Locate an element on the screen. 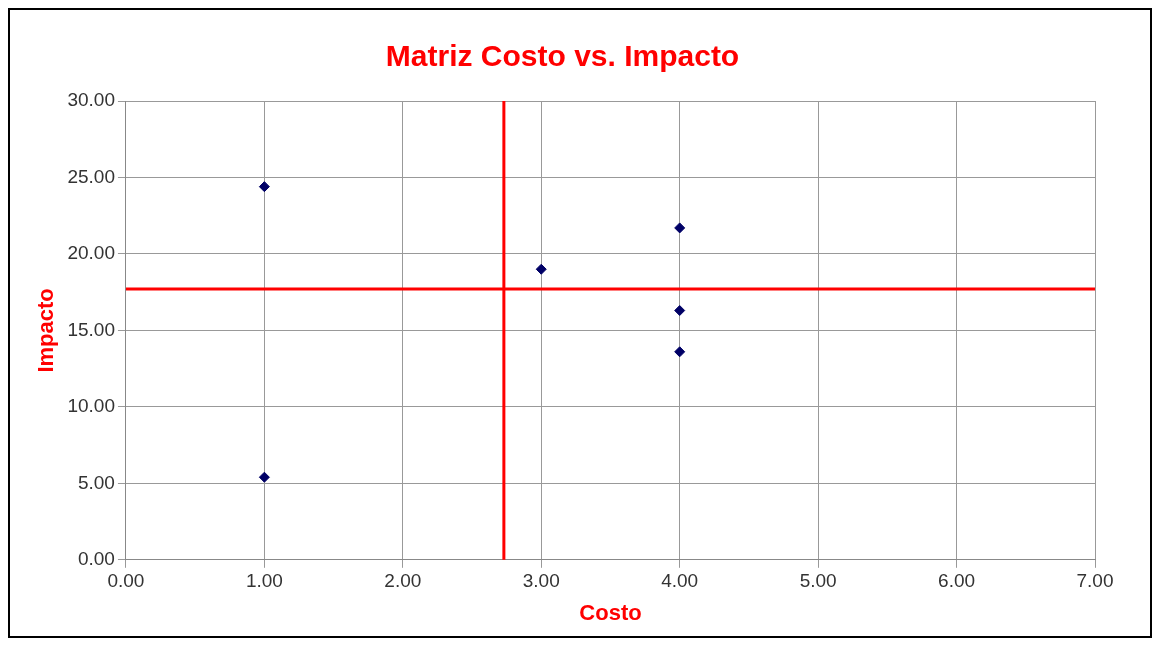 The image size is (1162, 648). y-tick-label: 20.00 is located at coordinates (91, 253).